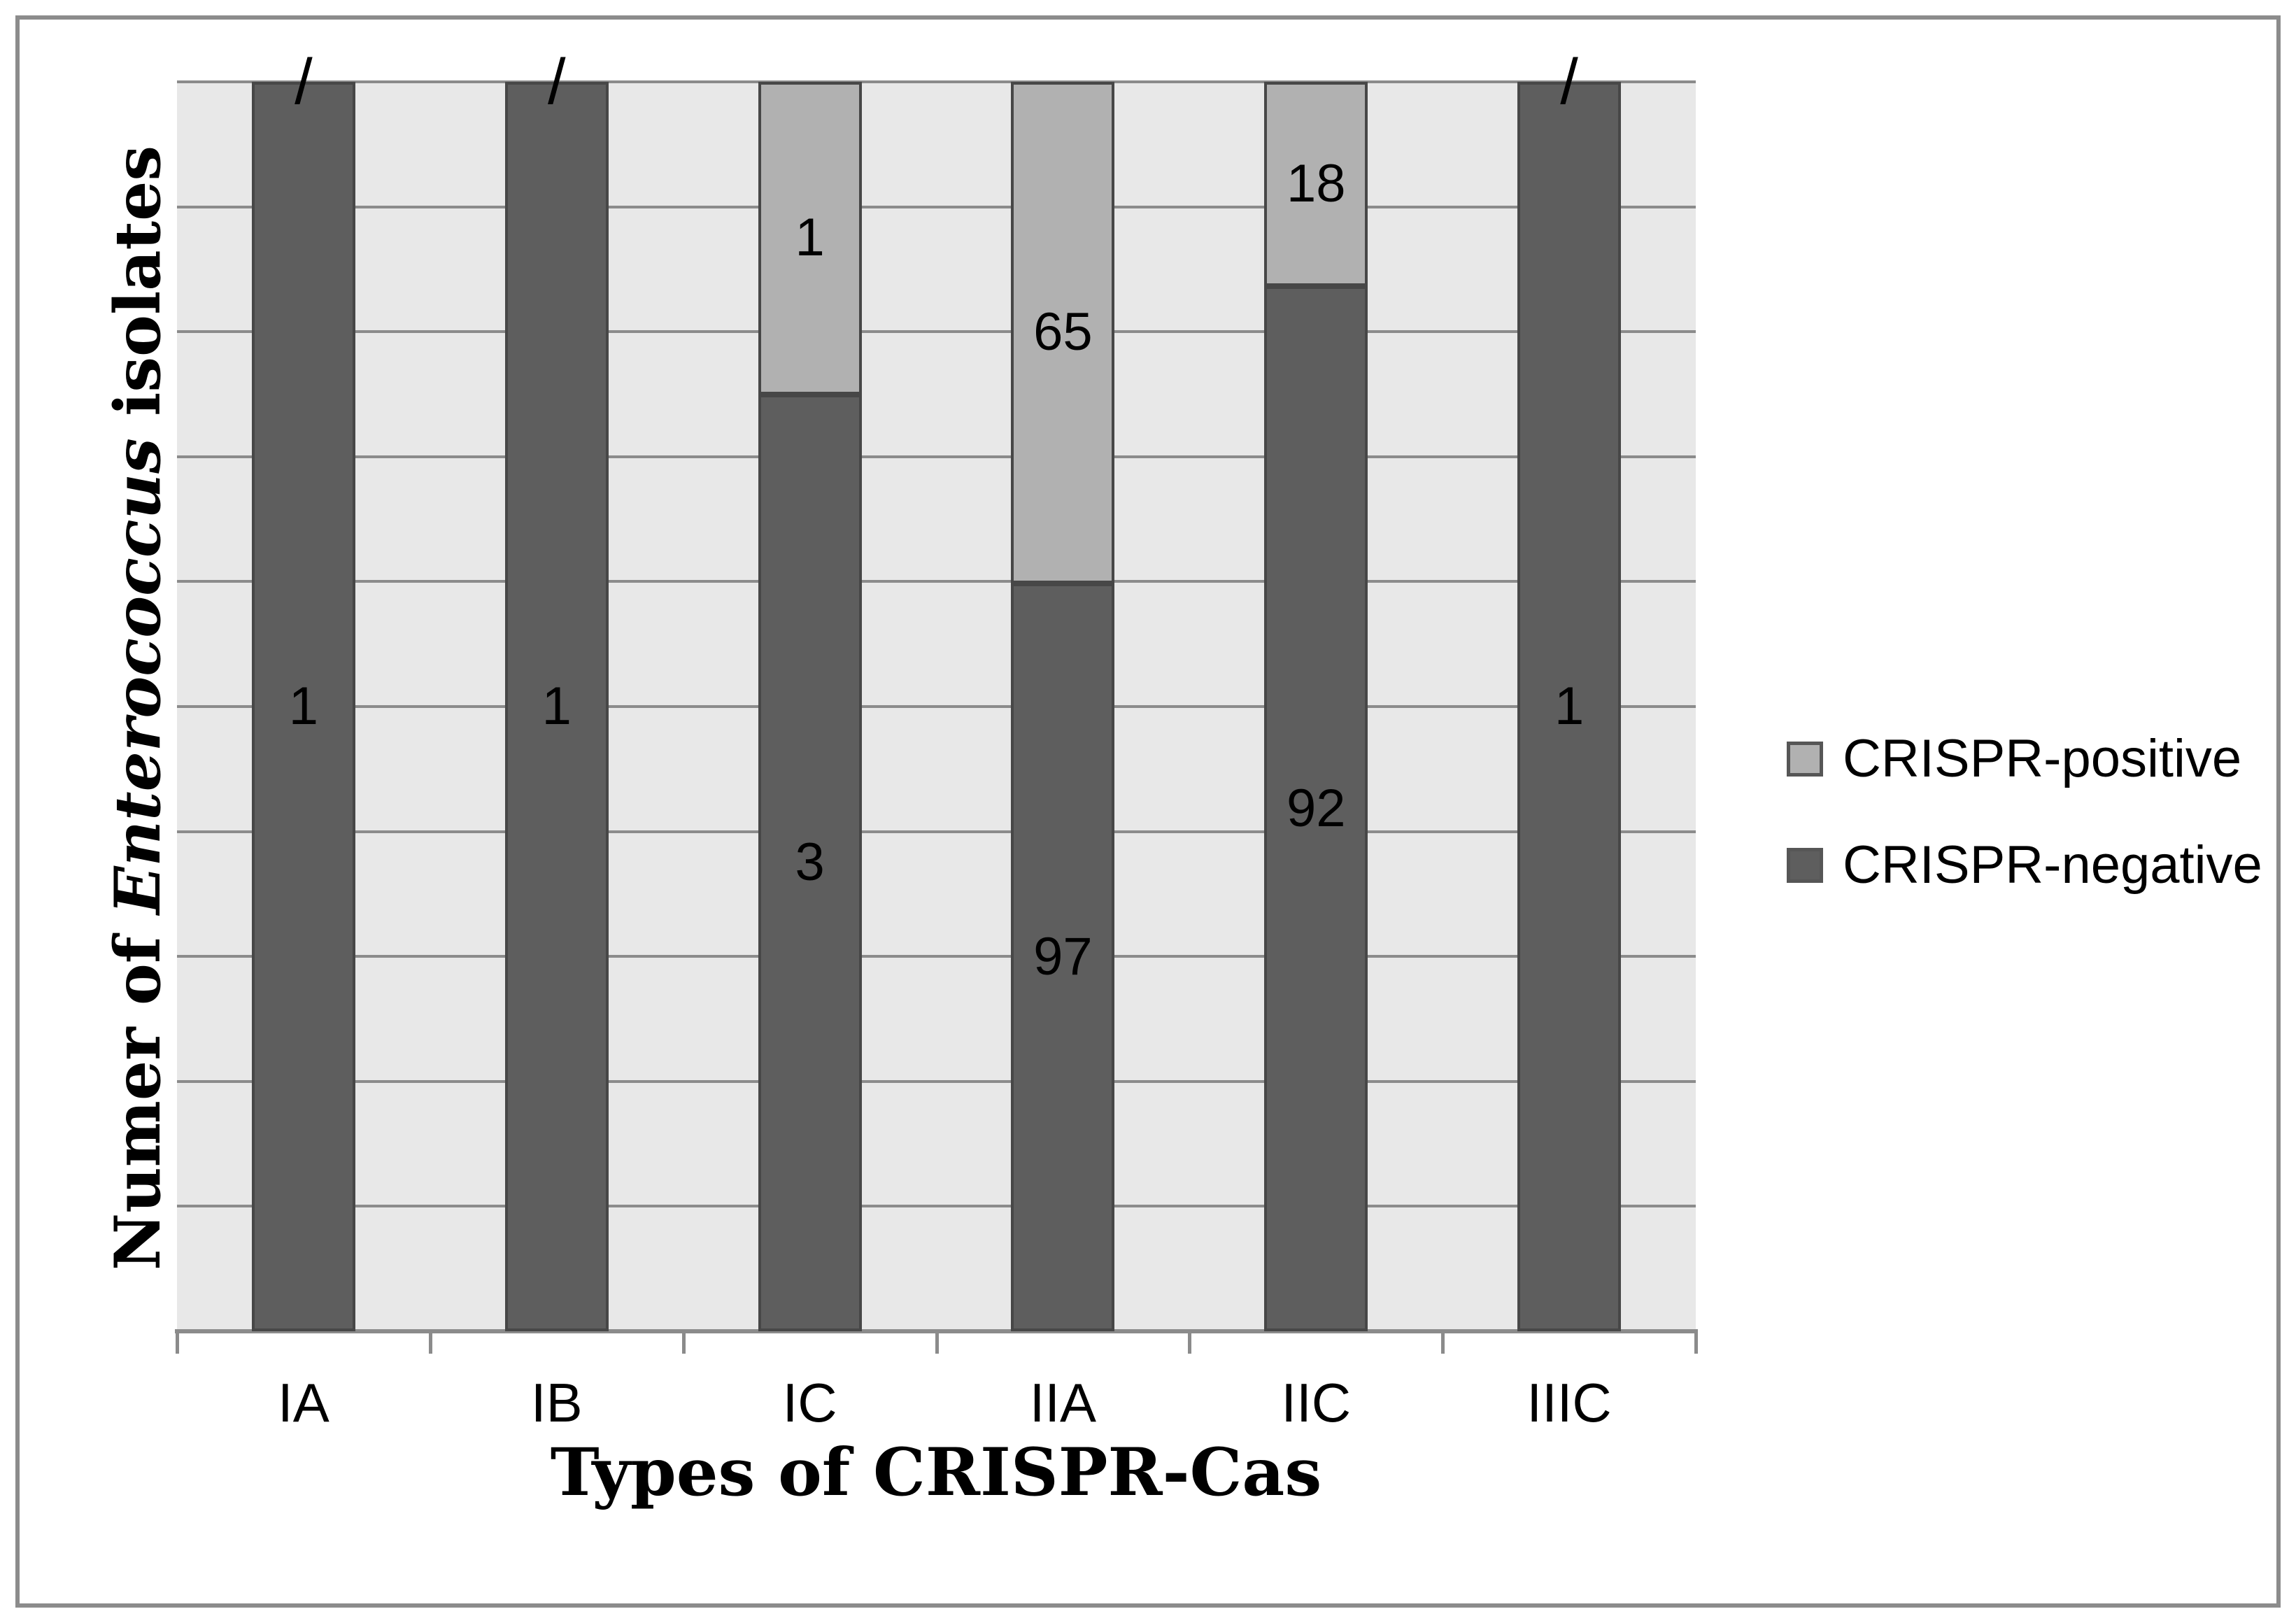 The height and width of the screenshot is (1623, 2296). I want to click on x-category-label-IIA: IIA, so click(1063, 1402).